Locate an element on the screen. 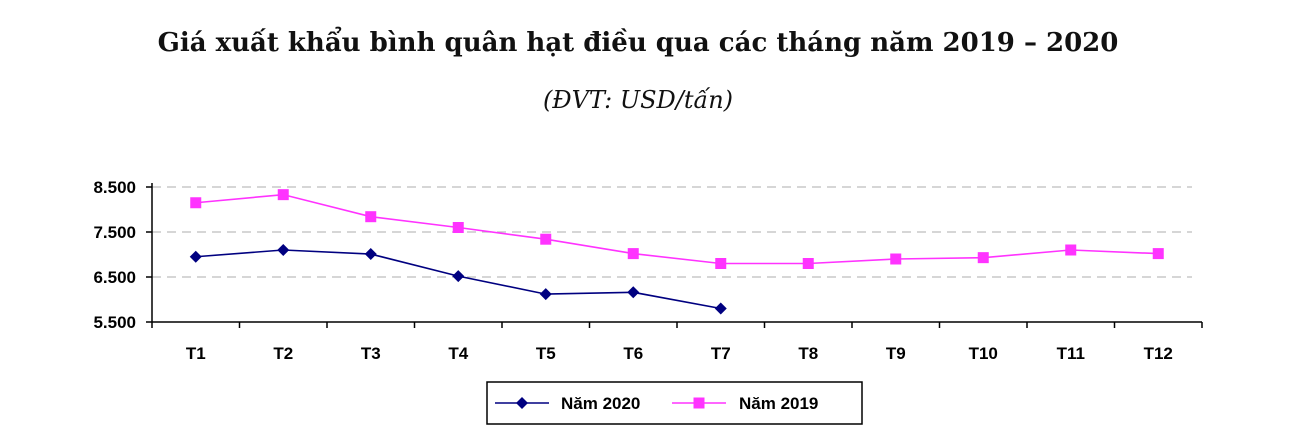  x-tick-label: T6 is located at coordinates (633, 353).